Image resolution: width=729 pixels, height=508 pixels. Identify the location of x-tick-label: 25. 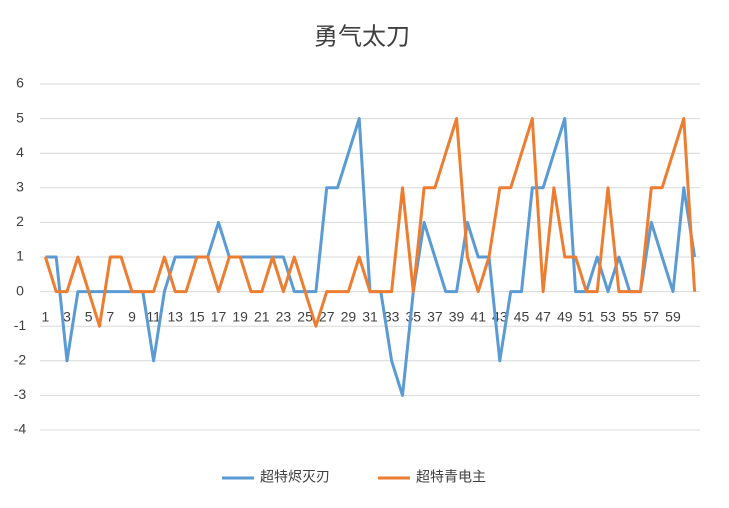
(305, 316).